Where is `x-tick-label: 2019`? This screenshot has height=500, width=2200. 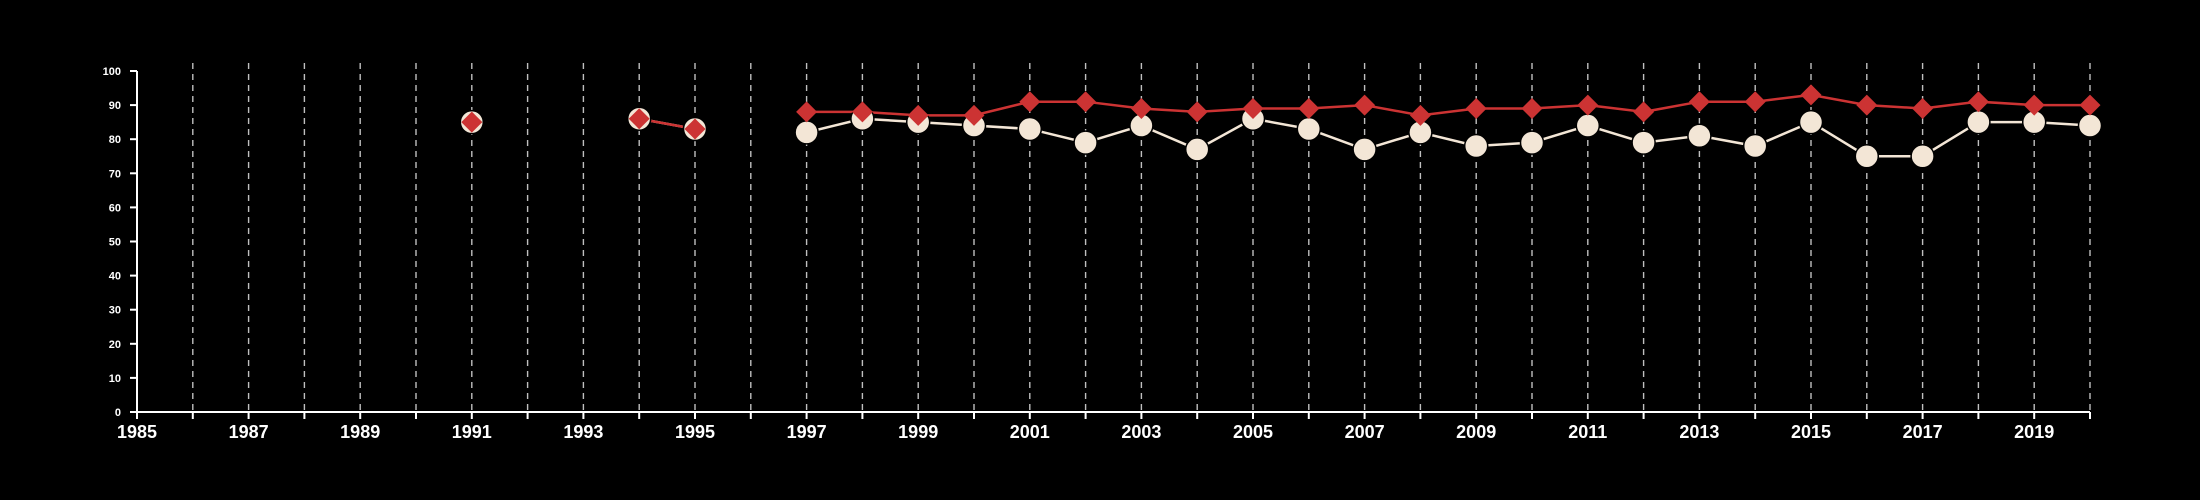 x-tick-label: 2019 is located at coordinates (2034, 432).